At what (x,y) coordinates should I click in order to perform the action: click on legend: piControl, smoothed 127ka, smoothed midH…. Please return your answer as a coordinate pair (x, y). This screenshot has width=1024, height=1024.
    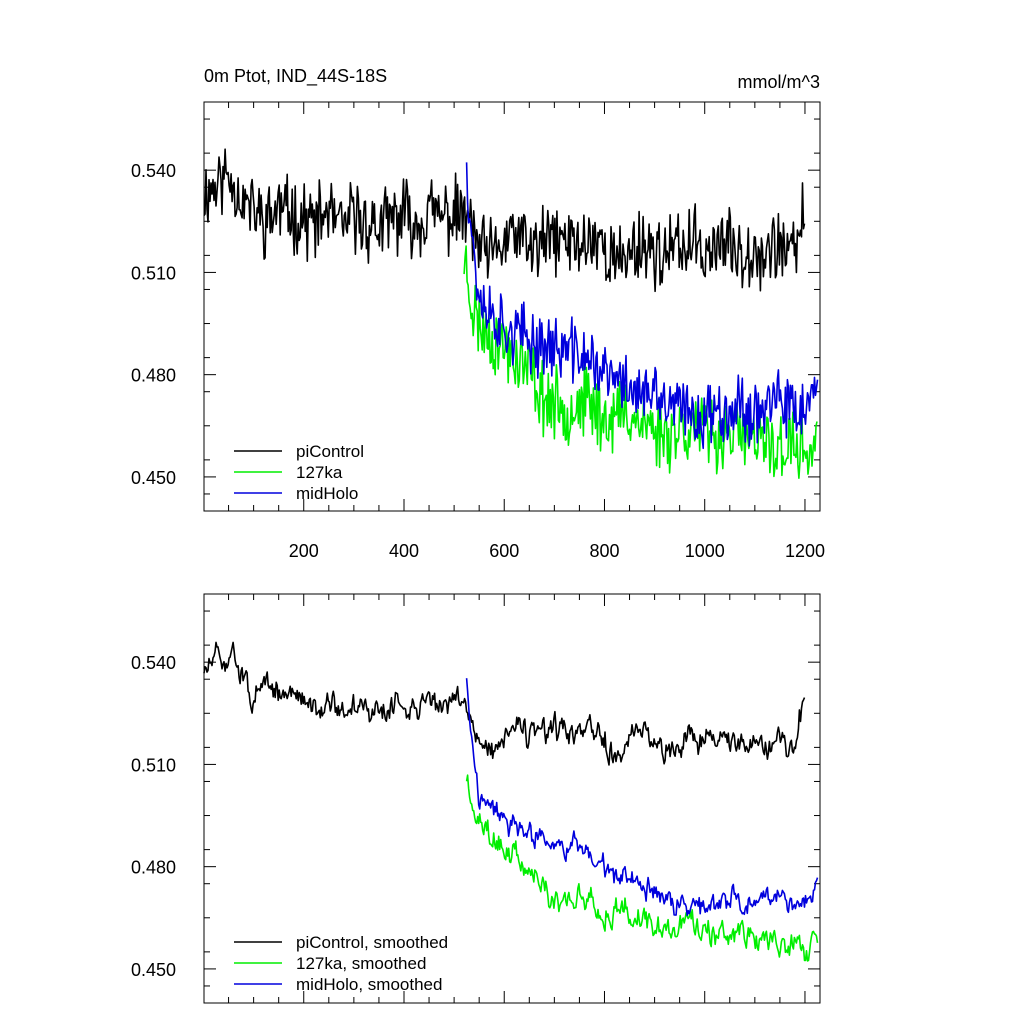
    Looking at the image, I should click on (341, 963).